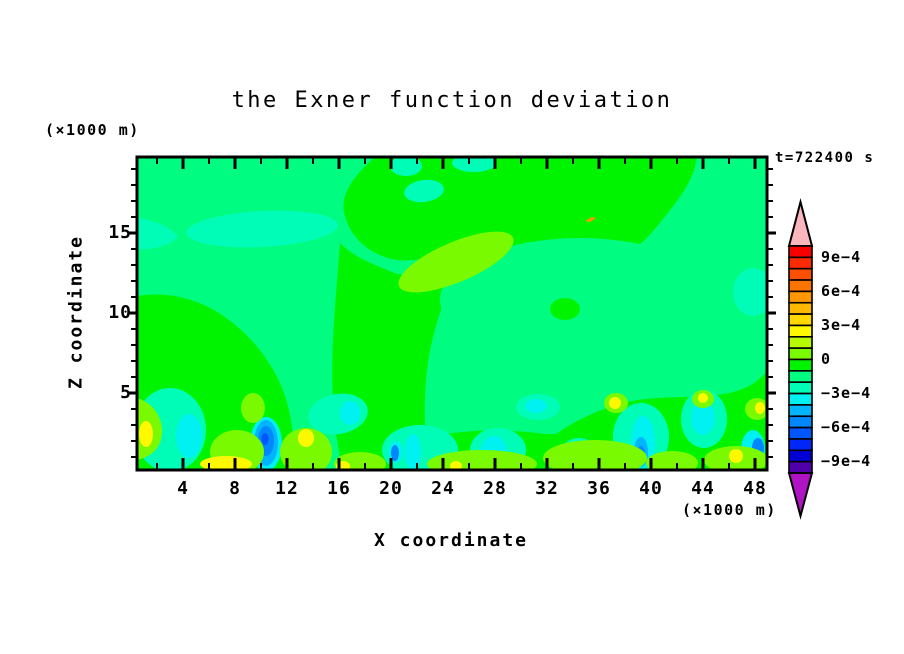 The image size is (904, 654). I want to click on colorbar-tick-label: −9e−4, so click(846, 461).